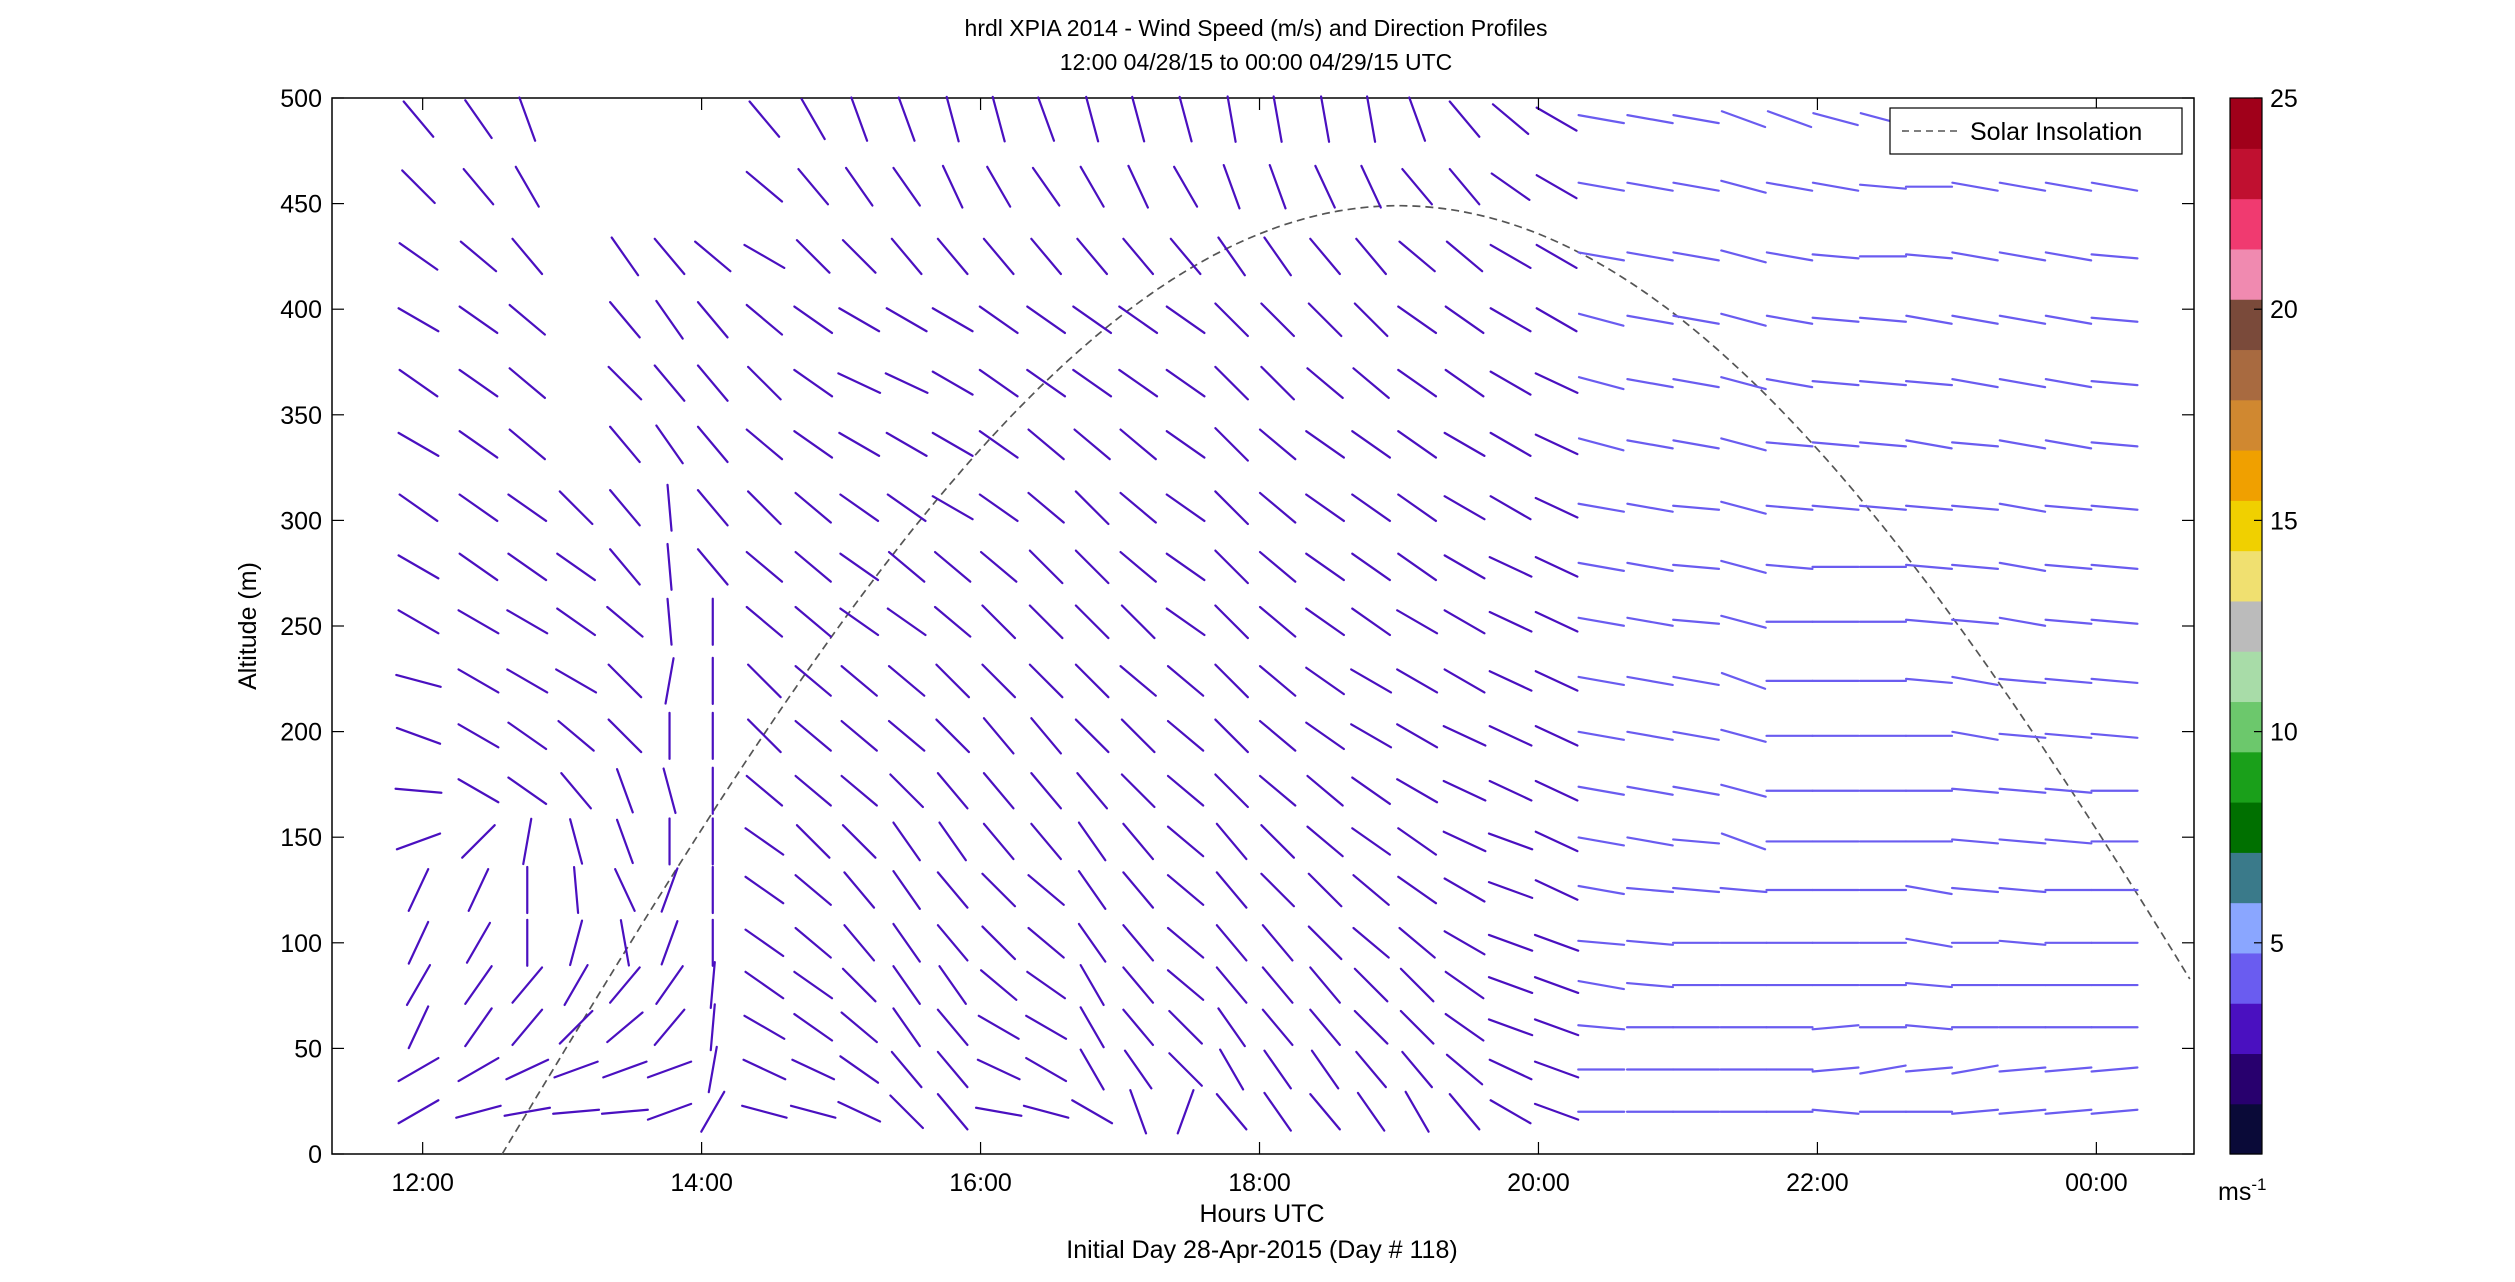  What do you see at coordinates (422, 1183) in the screenshot?
I see `x-tick-label: 12:00` at bounding box center [422, 1183].